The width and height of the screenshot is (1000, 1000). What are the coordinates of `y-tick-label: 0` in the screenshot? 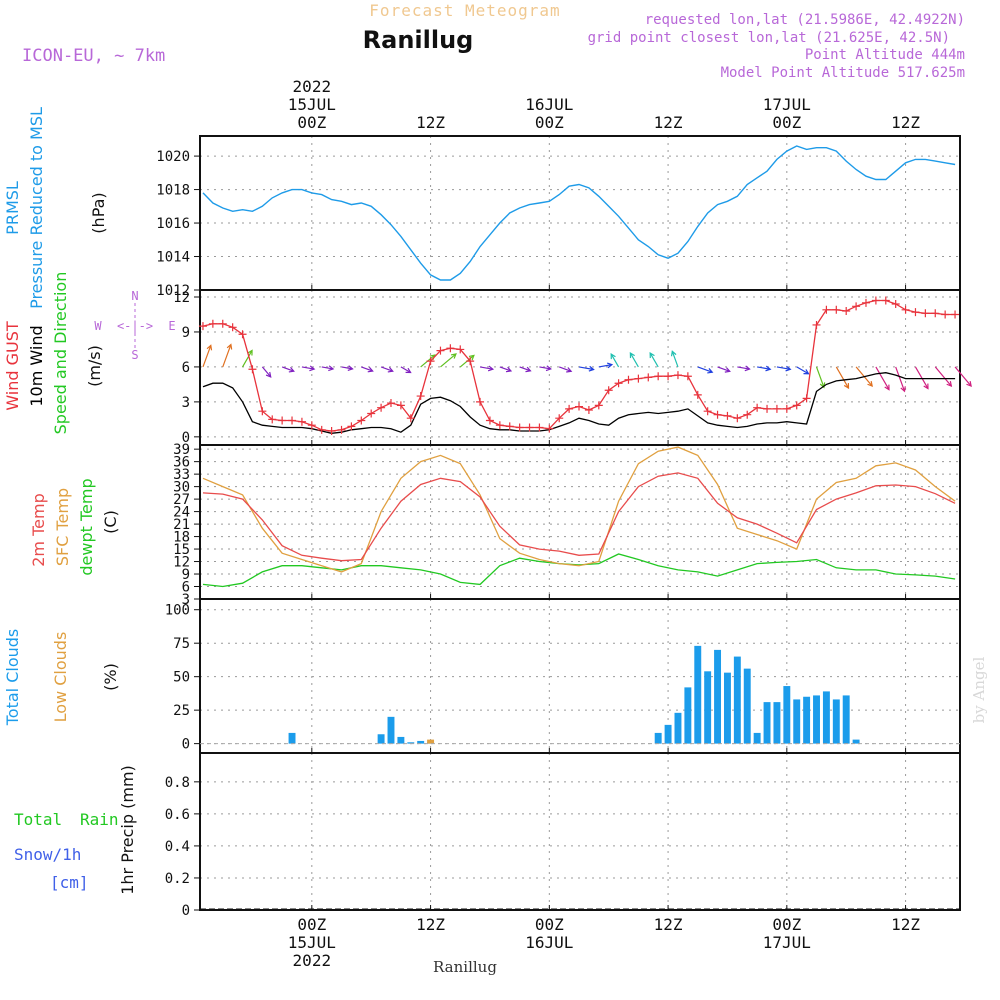 It's located at (186, 745).